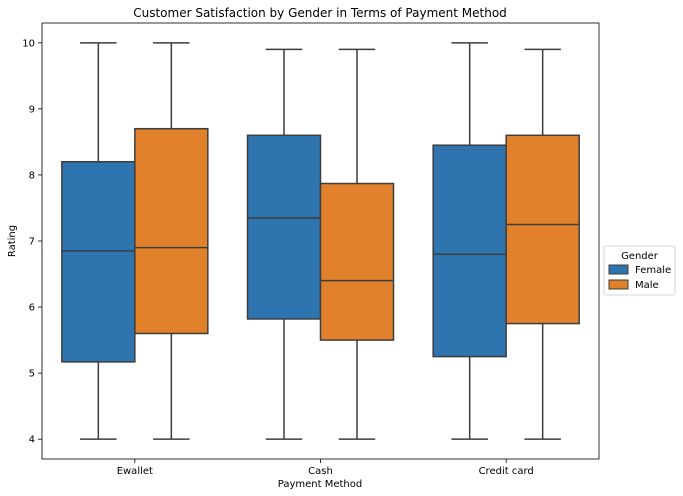 The height and width of the screenshot is (496, 683). Describe the element at coordinates (32, 175) in the screenshot. I see `y-tick-label: 8` at that location.